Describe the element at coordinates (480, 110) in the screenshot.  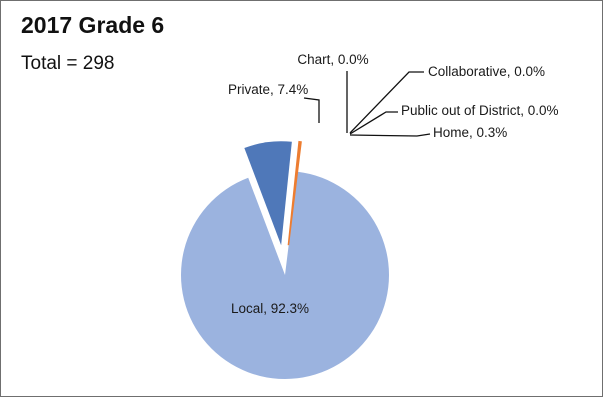
I see `label-public-out-of-district: Public out of District, 0.0%` at that location.